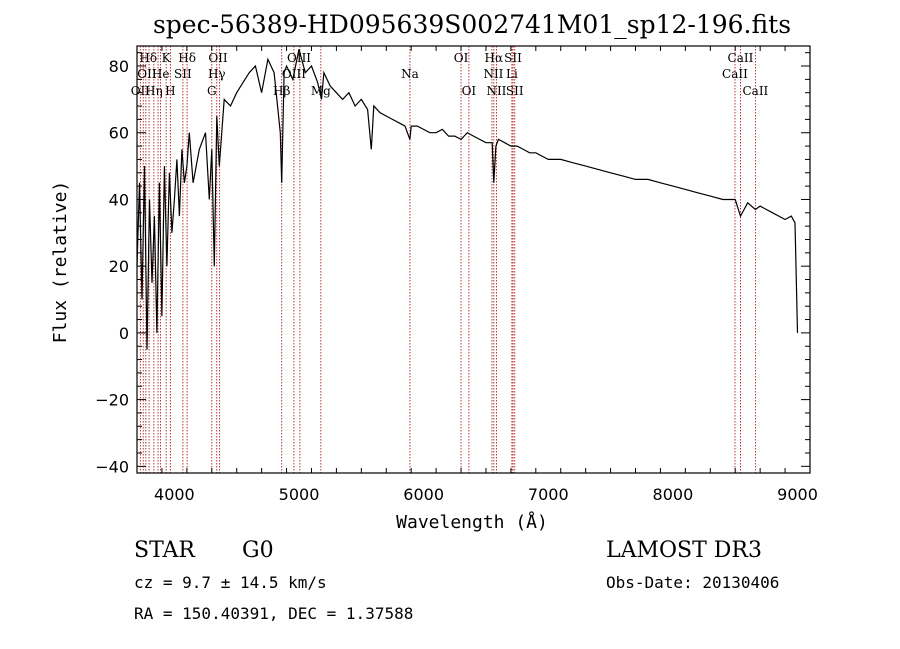 The height and width of the screenshot is (649, 900). What do you see at coordinates (148, 58) in the screenshot?
I see `line-label-0: Hδ` at bounding box center [148, 58].